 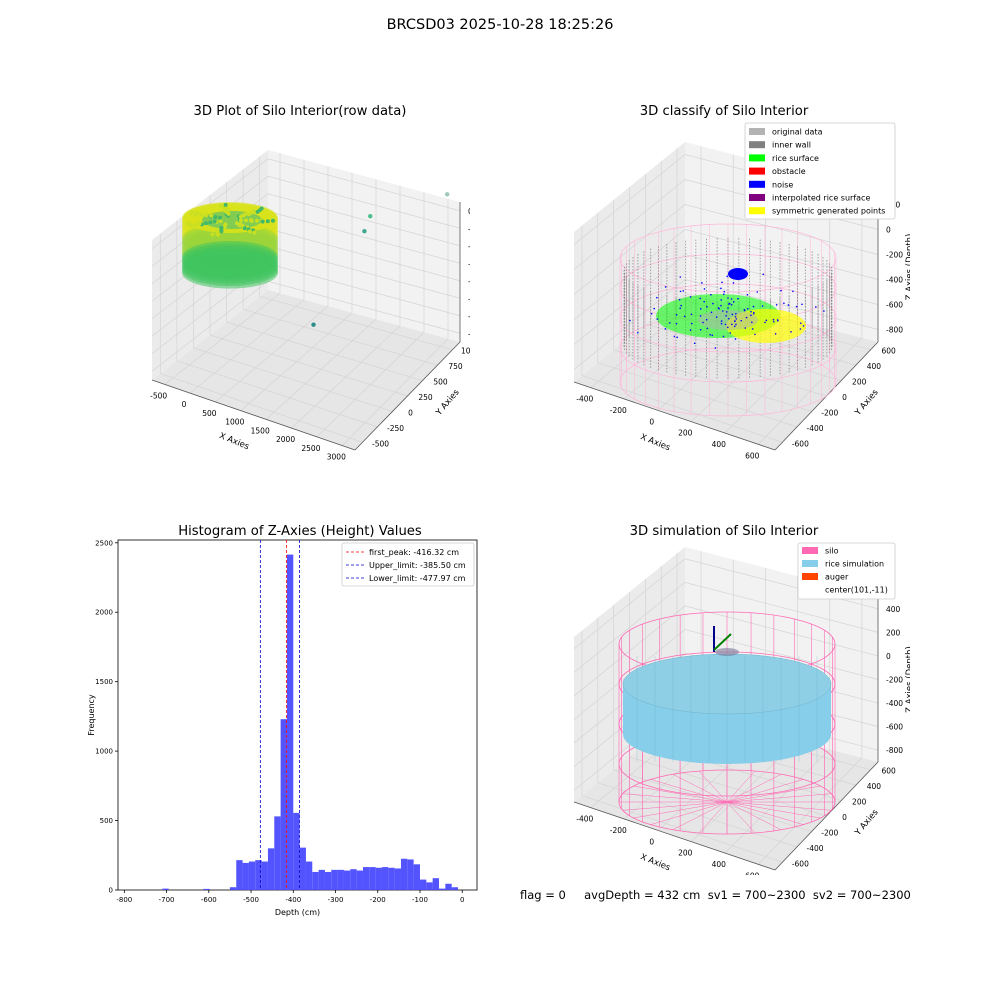 I want to click on z-tick-label: 0, so click(x=469, y=211).